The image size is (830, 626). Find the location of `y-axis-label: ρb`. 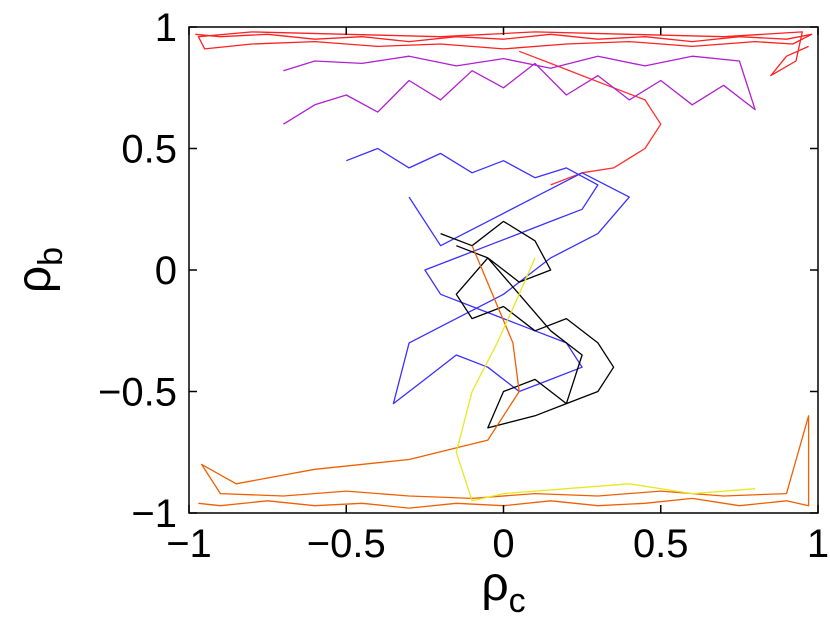

y-axis-label: ρb is located at coordinates (39, 270).